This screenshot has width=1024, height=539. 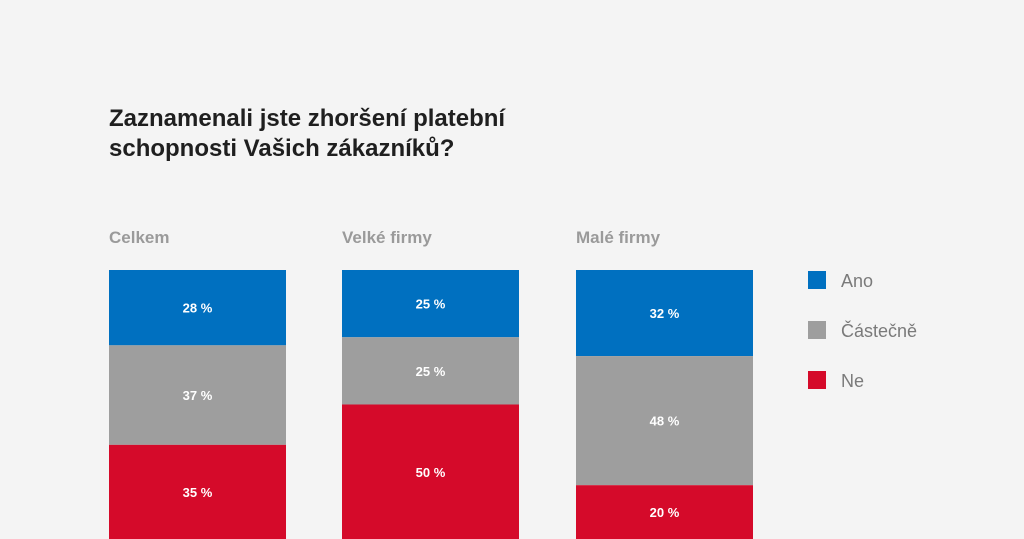 I want to click on data-label-male-firmy-ano: 32 %, so click(x=665, y=313).